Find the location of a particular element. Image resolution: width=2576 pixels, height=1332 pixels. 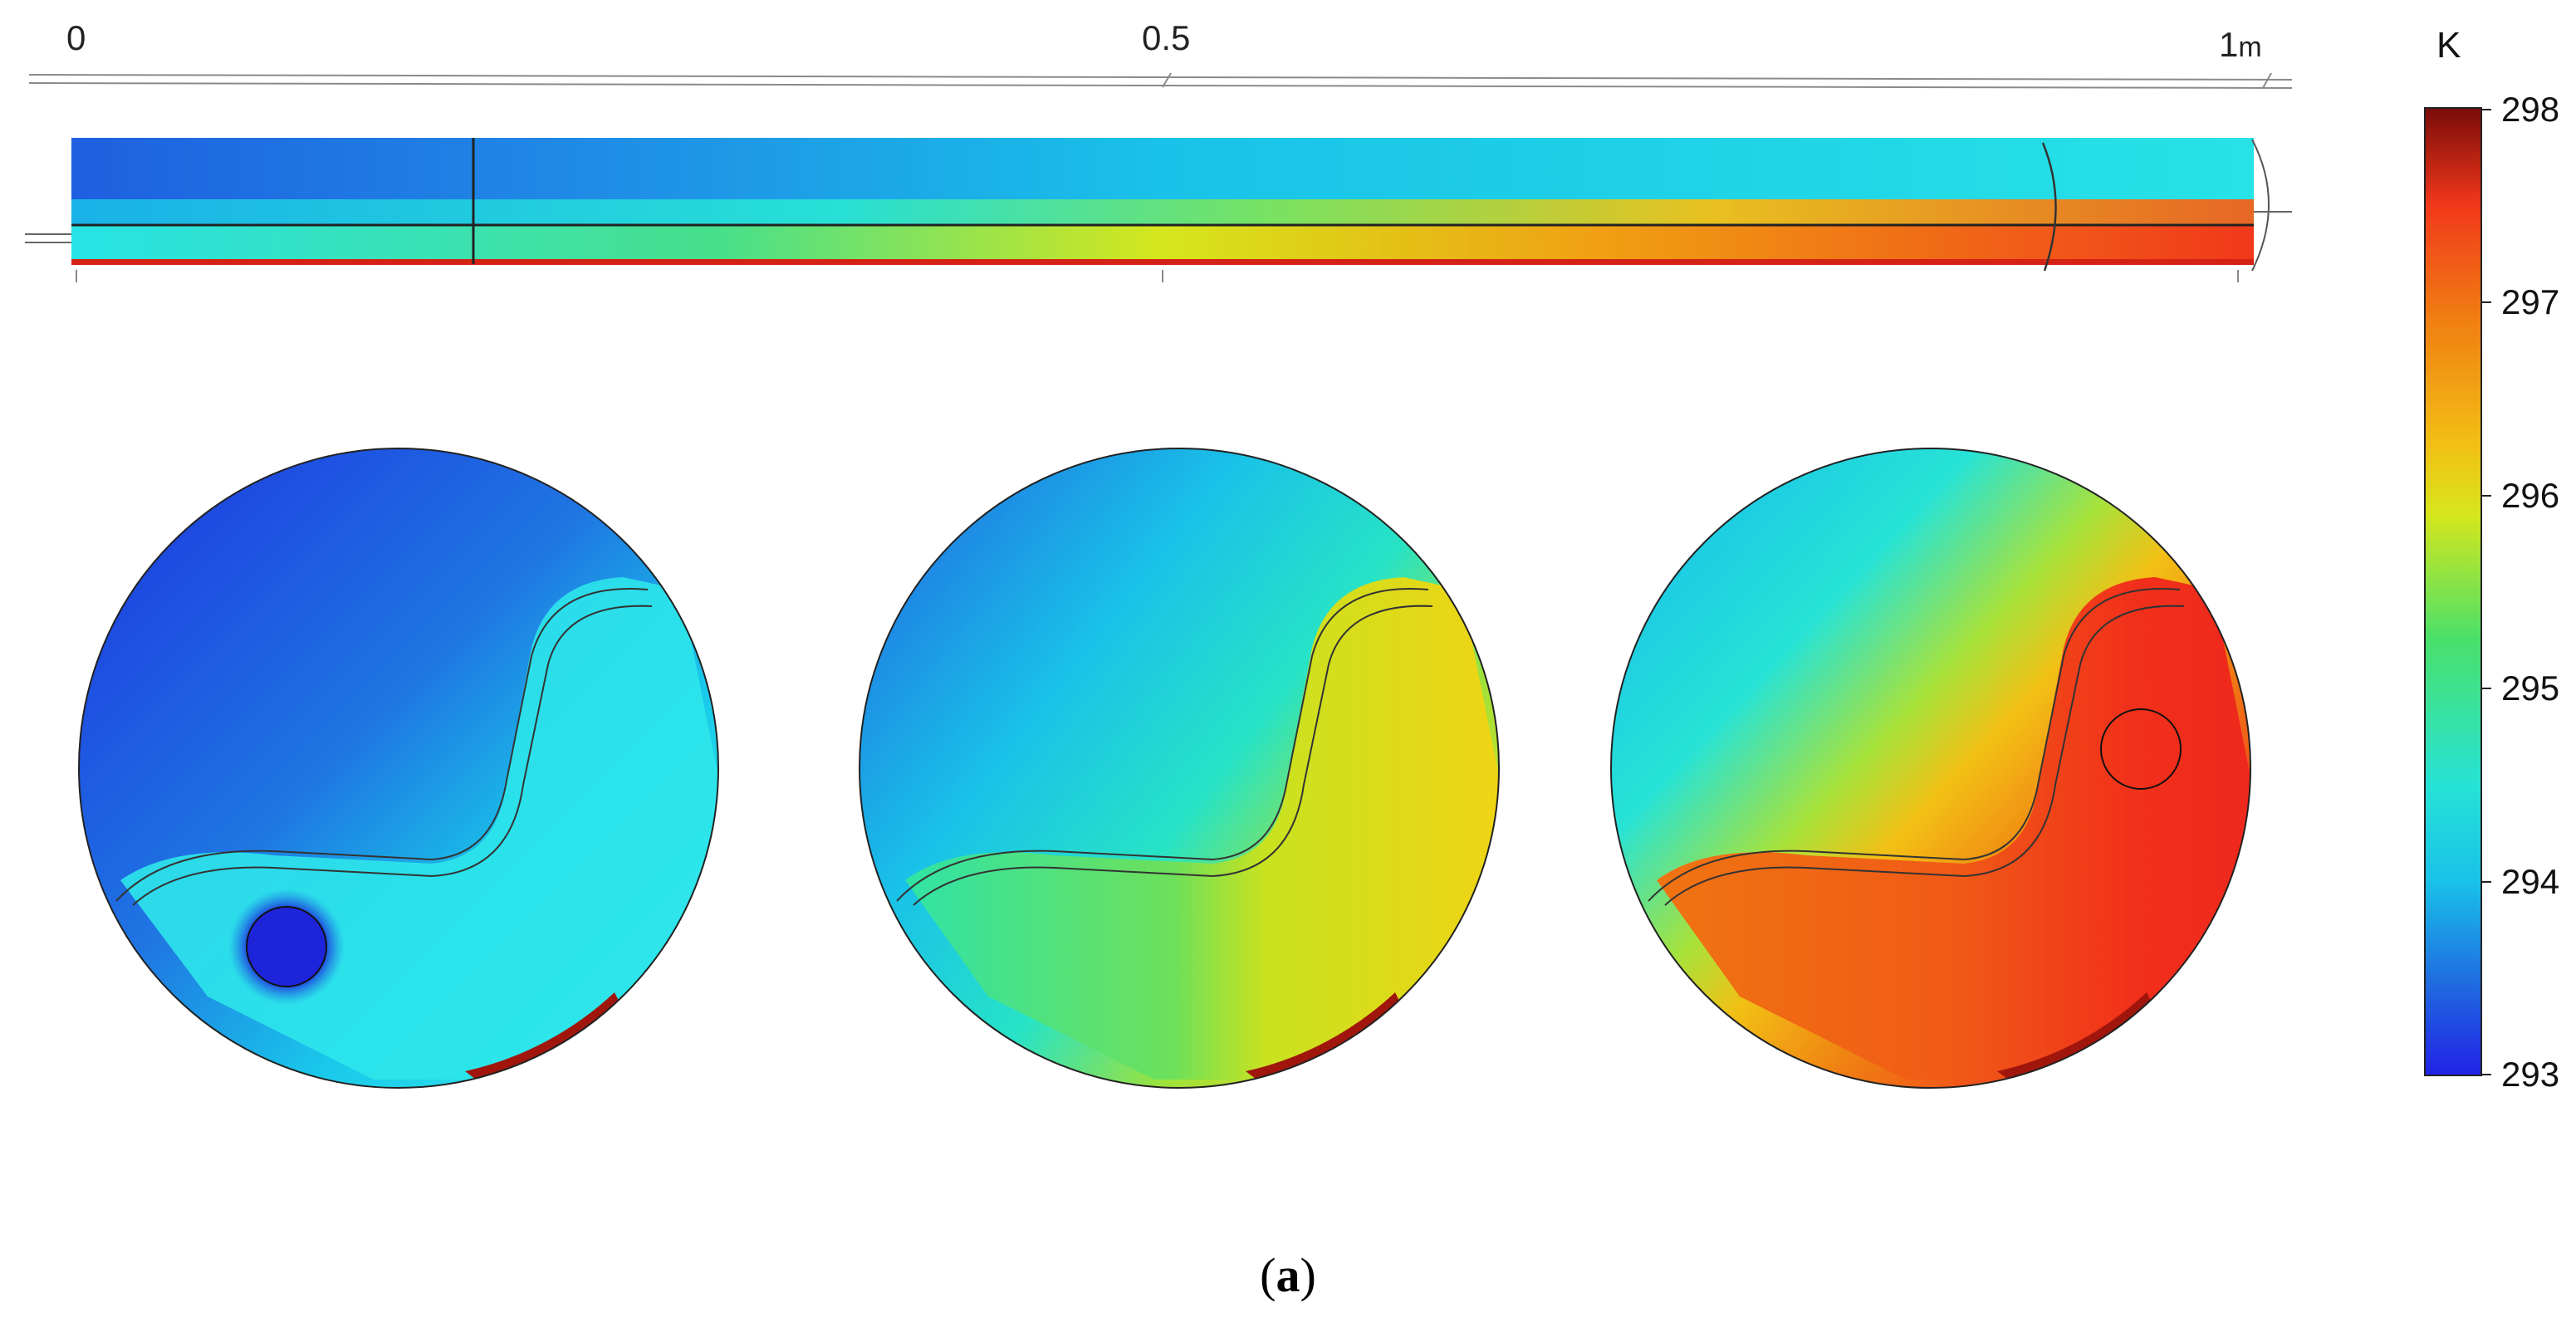

colorbar-bar is located at coordinates (2453, 591).